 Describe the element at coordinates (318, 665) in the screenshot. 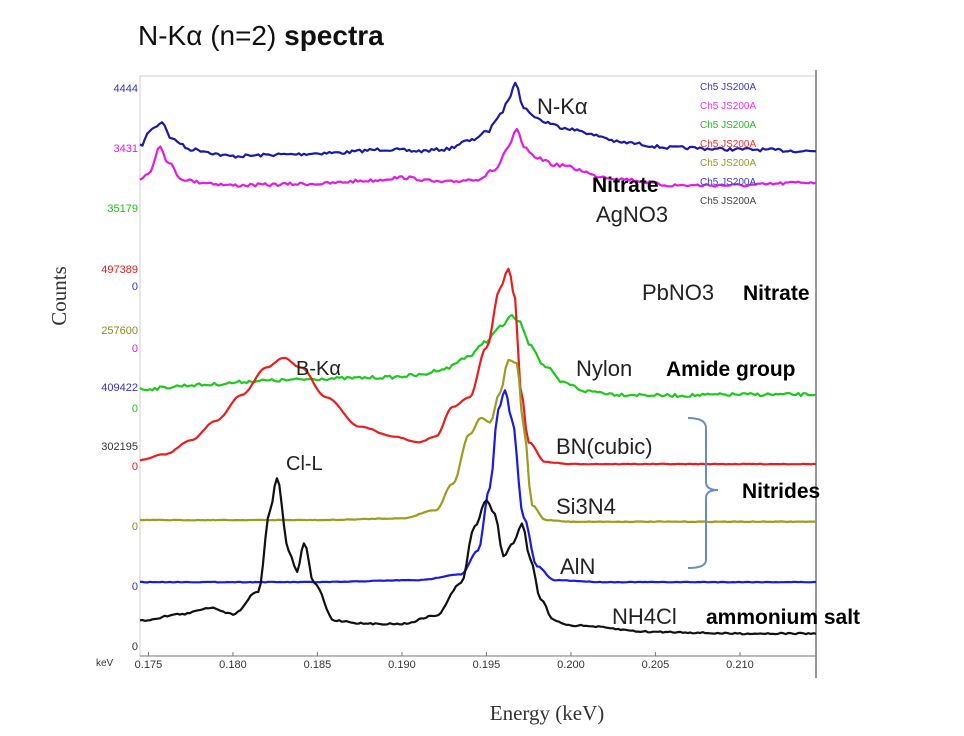

I see `x-tick-label: 0.185` at that location.